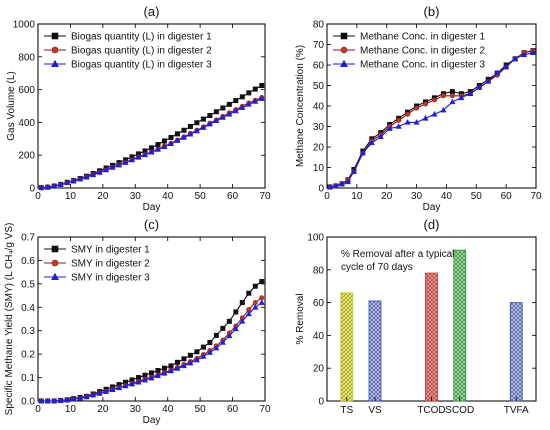  Describe the element at coordinates (319, 369) in the screenshot. I see `y-tick-label: 20` at that location.